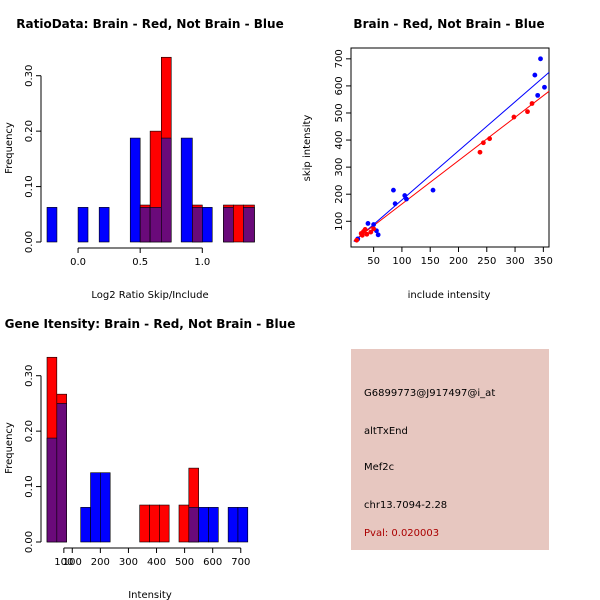 Image resolution: width=600 pixels, height=600 pixels. What do you see at coordinates (458, 261) in the screenshot?
I see `scatter-xtick-label-3: 200` at bounding box center [458, 261].